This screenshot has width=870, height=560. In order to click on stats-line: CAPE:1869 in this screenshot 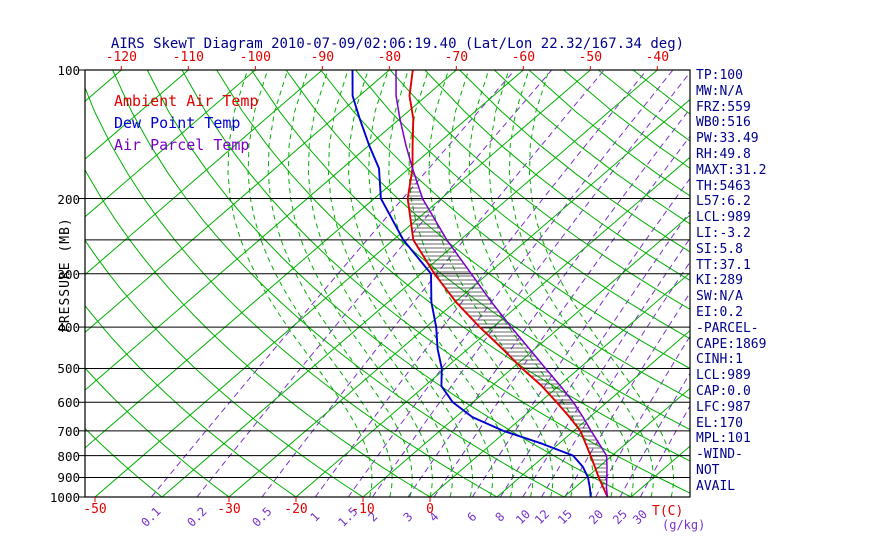, I will do `click(731, 344)`.